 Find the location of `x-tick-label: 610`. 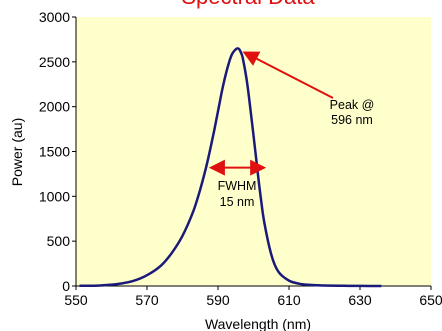

x-tick-label: 610 is located at coordinates (289, 300).